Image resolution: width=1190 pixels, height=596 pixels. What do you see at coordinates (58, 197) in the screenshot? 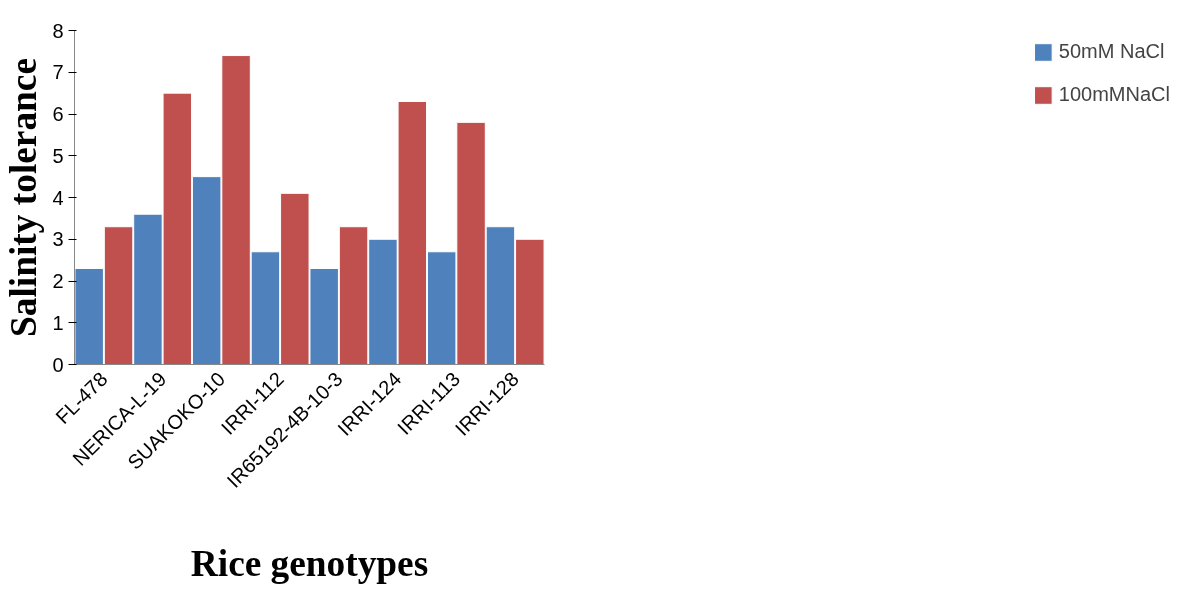
I see `y-tick-label: 4` at bounding box center [58, 197].